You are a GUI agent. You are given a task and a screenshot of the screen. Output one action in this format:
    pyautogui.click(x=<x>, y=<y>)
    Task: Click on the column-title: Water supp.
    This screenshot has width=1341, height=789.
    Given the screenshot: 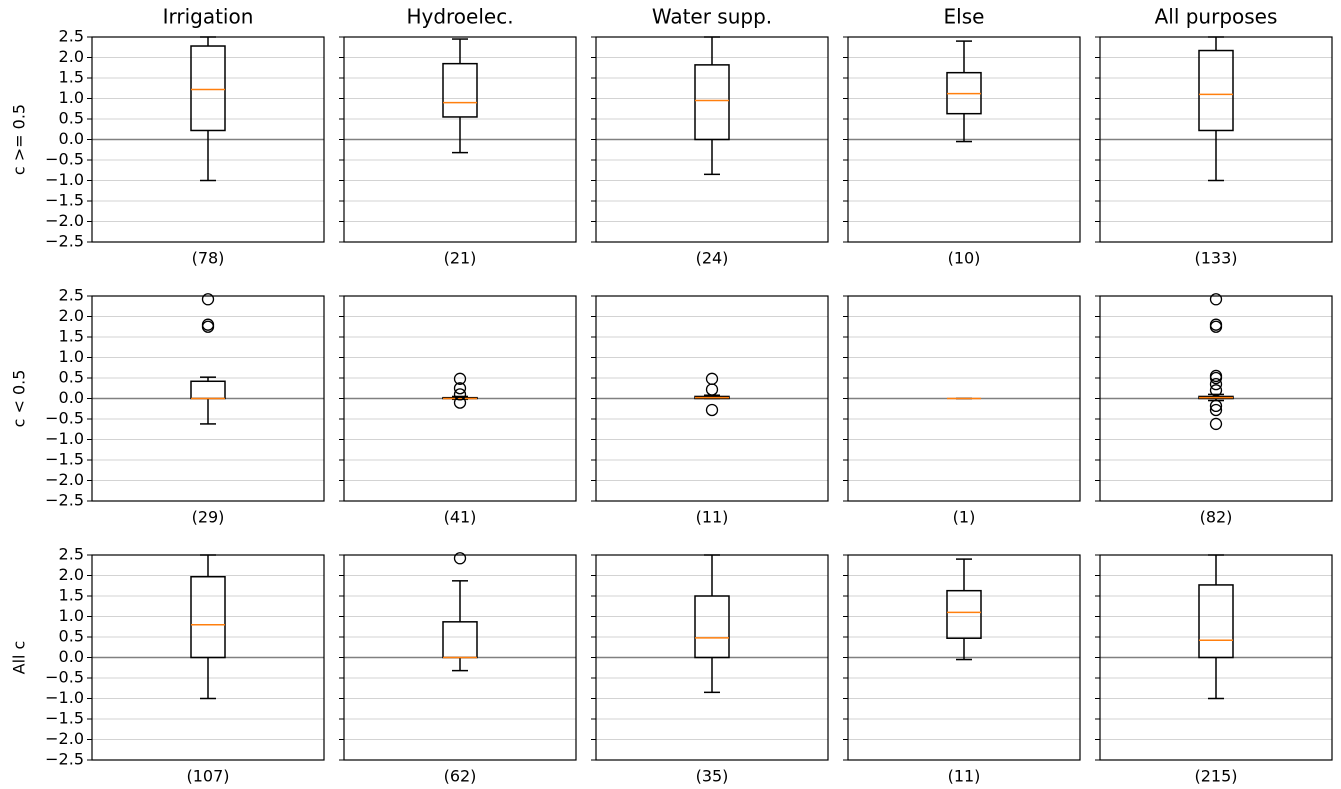 What is the action you would take?
    pyautogui.click(x=712, y=17)
    